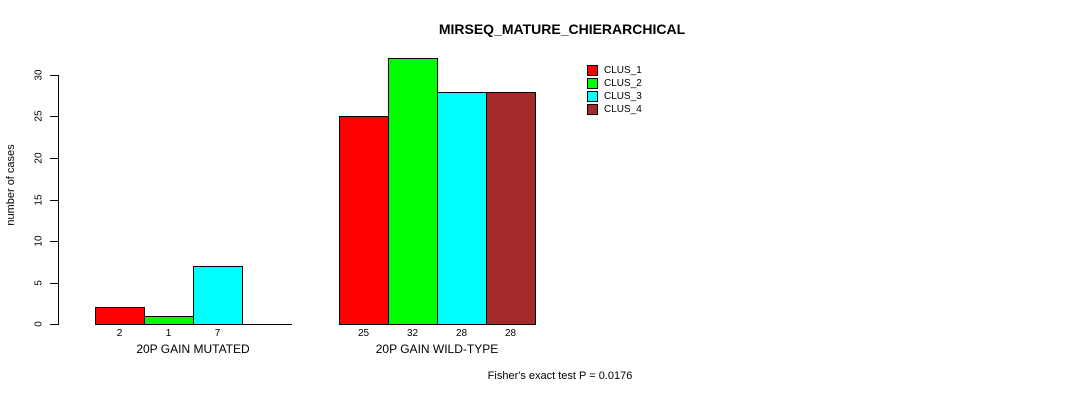  I want to click on y-axis-line, so click(58, 200).